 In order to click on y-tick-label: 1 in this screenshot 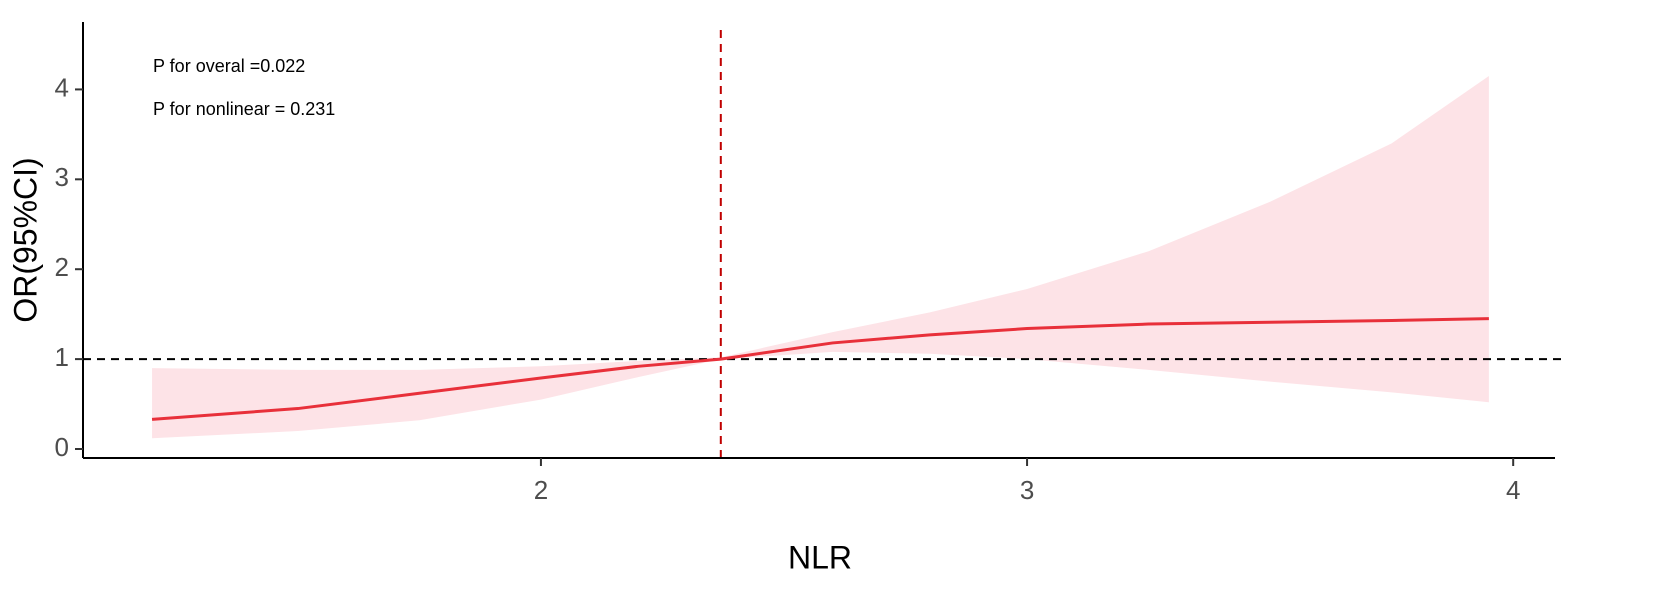, I will do `click(62, 357)`.